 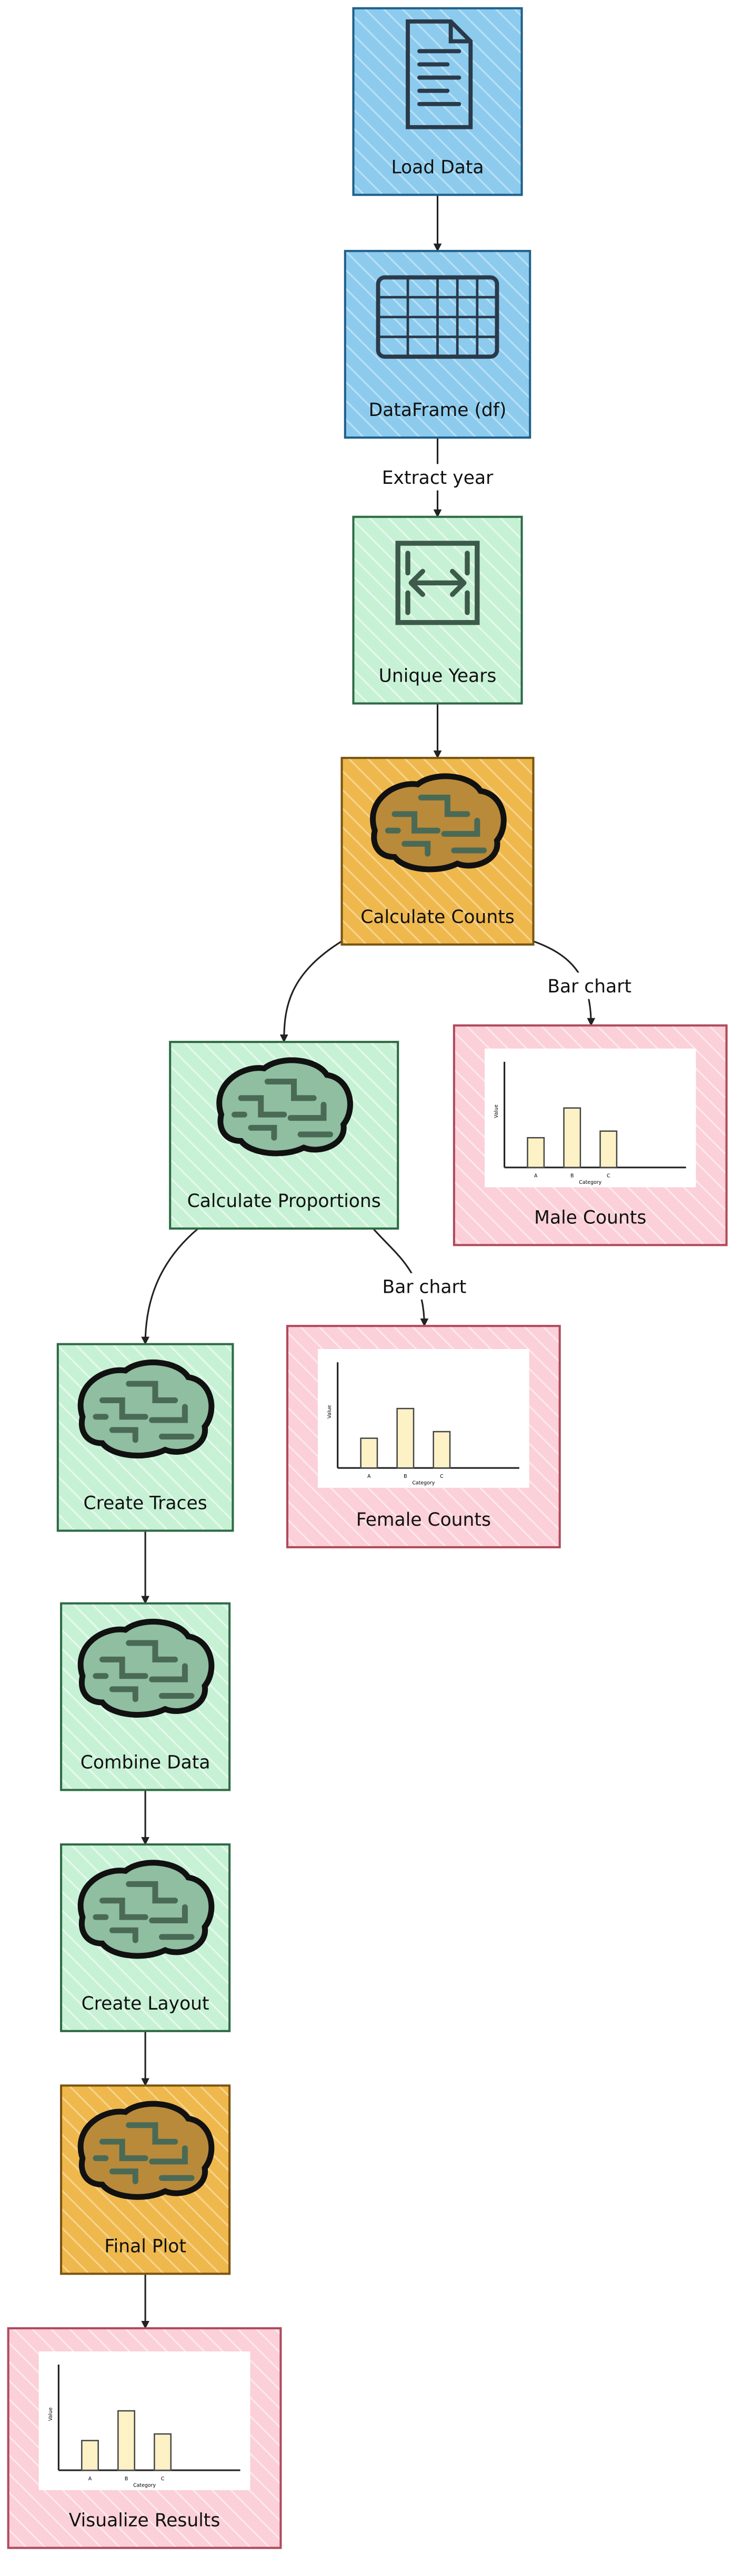 What do you see at coordinates (145, 1763) in the screenshot?
I see `node-label: Combine Data` at bounding box center [145, 1763].